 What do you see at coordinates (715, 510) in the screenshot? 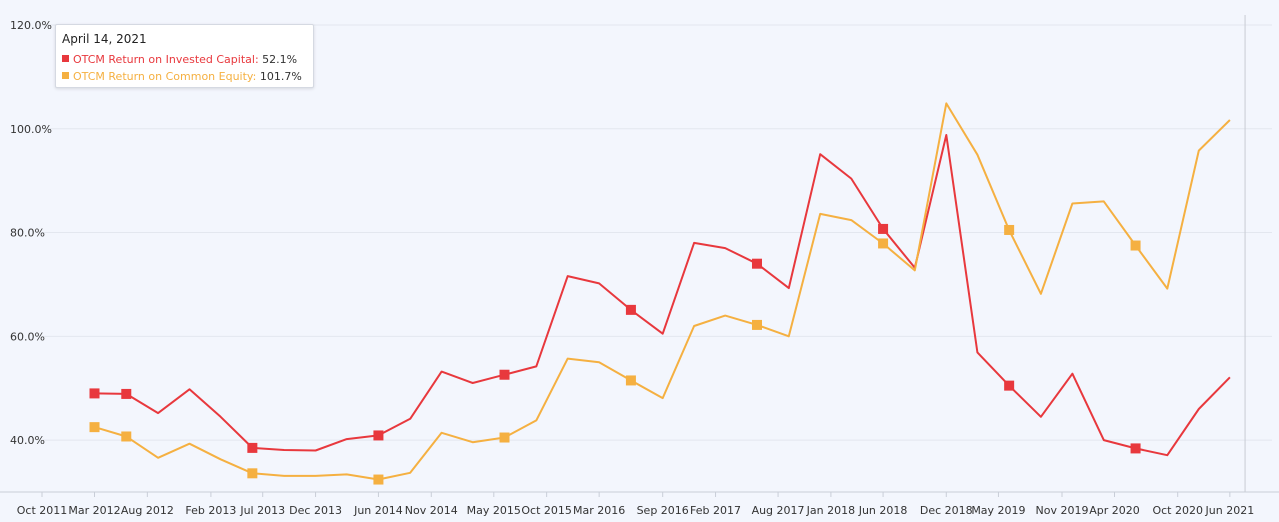
I see `x-tick-label: Feb 2017` at bounding box center [715, 510].